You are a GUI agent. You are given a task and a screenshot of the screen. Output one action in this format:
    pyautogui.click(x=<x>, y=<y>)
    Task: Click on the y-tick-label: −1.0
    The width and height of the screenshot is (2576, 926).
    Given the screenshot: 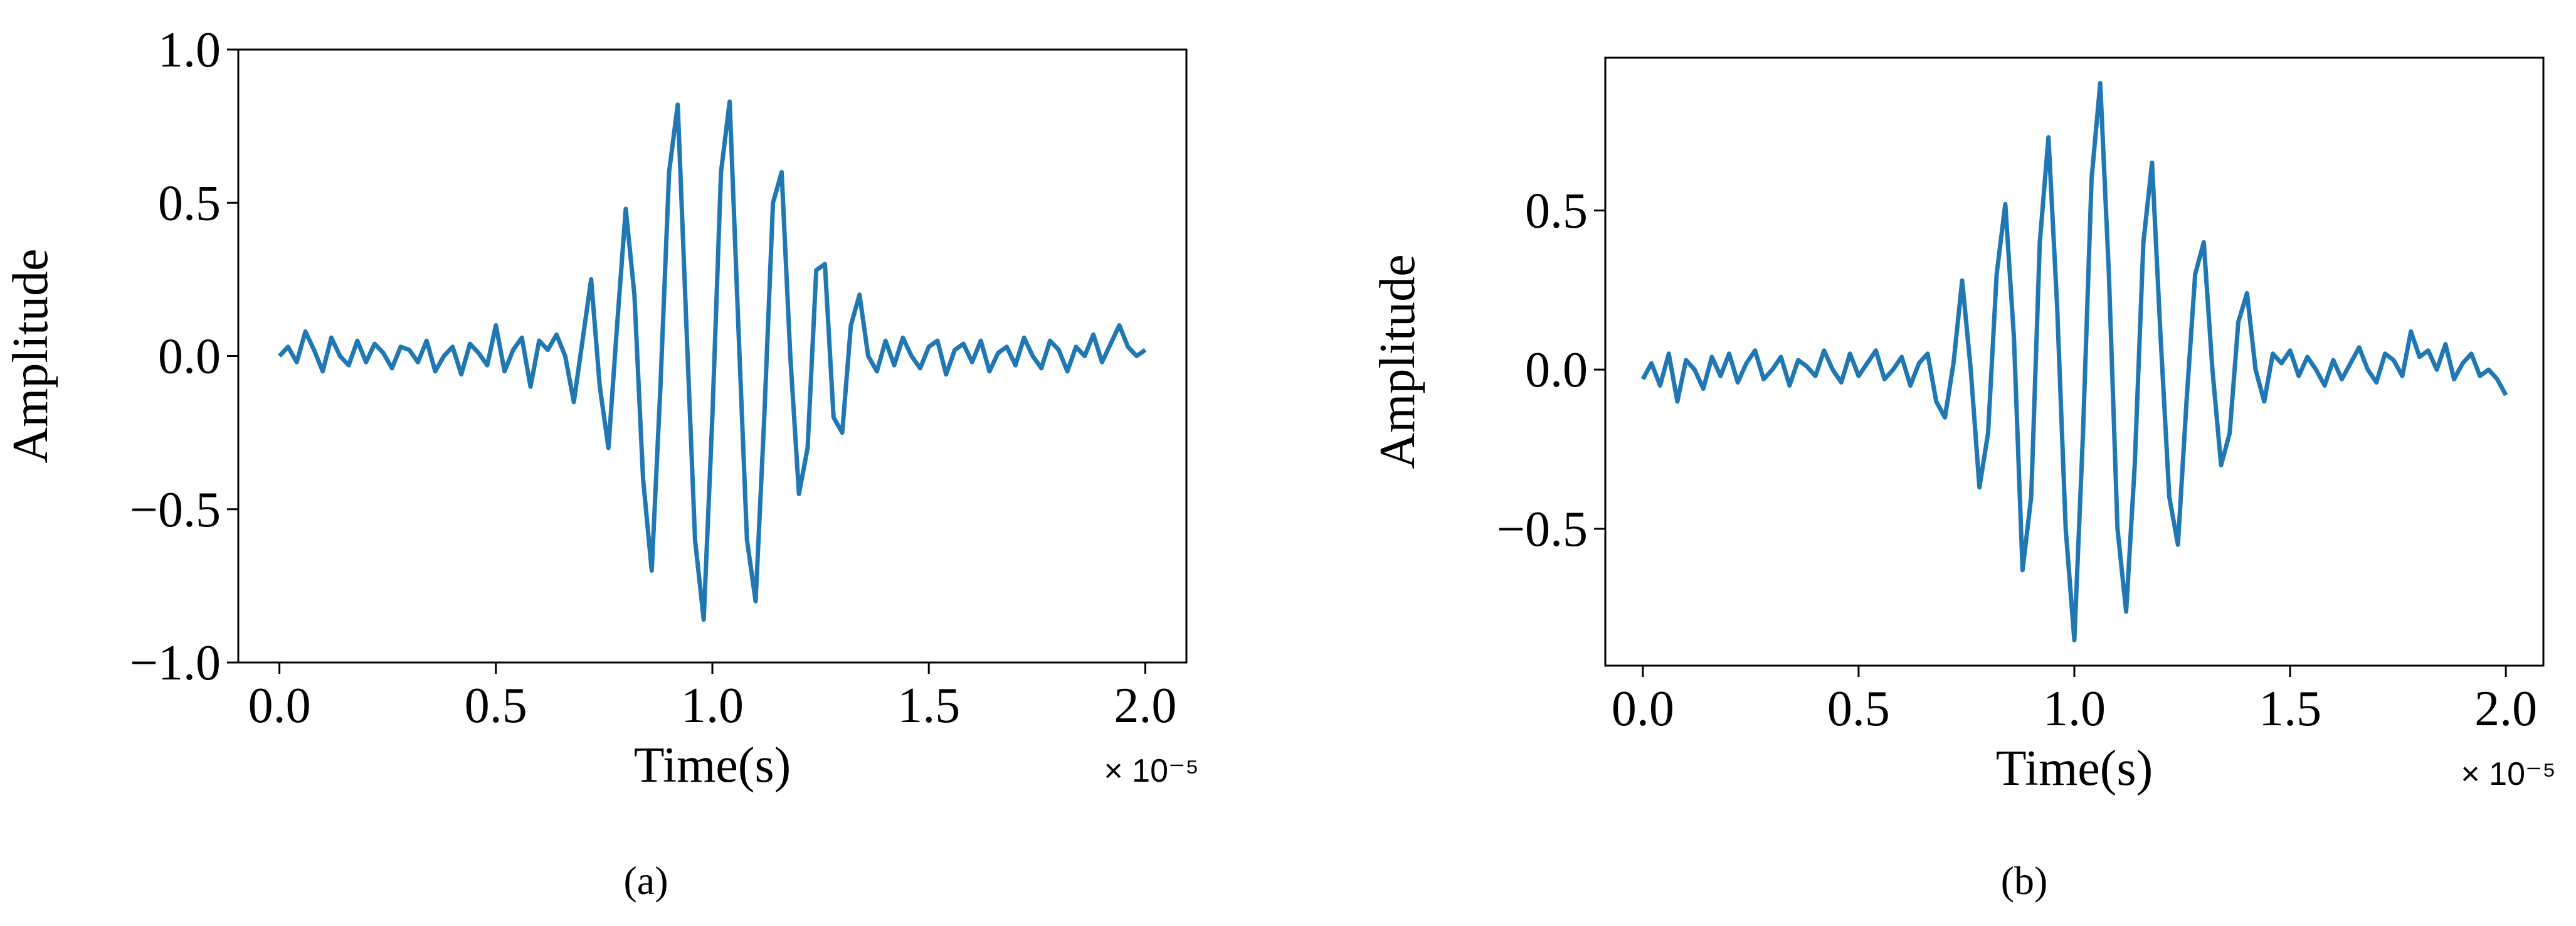 What is the action you would take?
    pyautogui.click(x=175, y=663)
    